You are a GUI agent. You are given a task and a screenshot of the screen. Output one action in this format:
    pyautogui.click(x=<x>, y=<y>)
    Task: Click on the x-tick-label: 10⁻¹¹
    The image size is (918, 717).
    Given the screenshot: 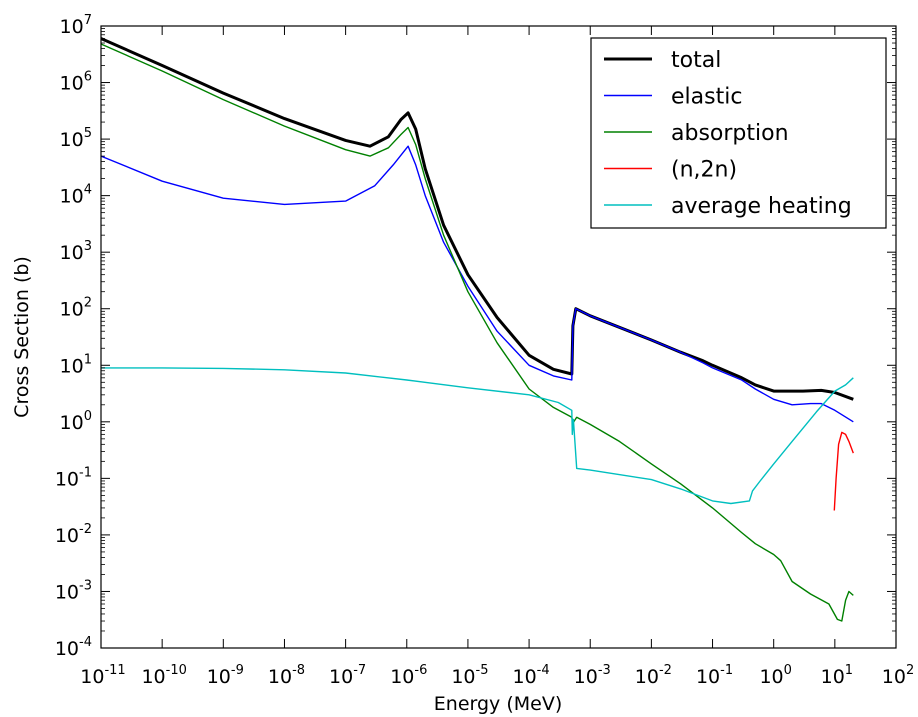 What is the action you would take?
    pyautogui.click(x=102, y=675)
    